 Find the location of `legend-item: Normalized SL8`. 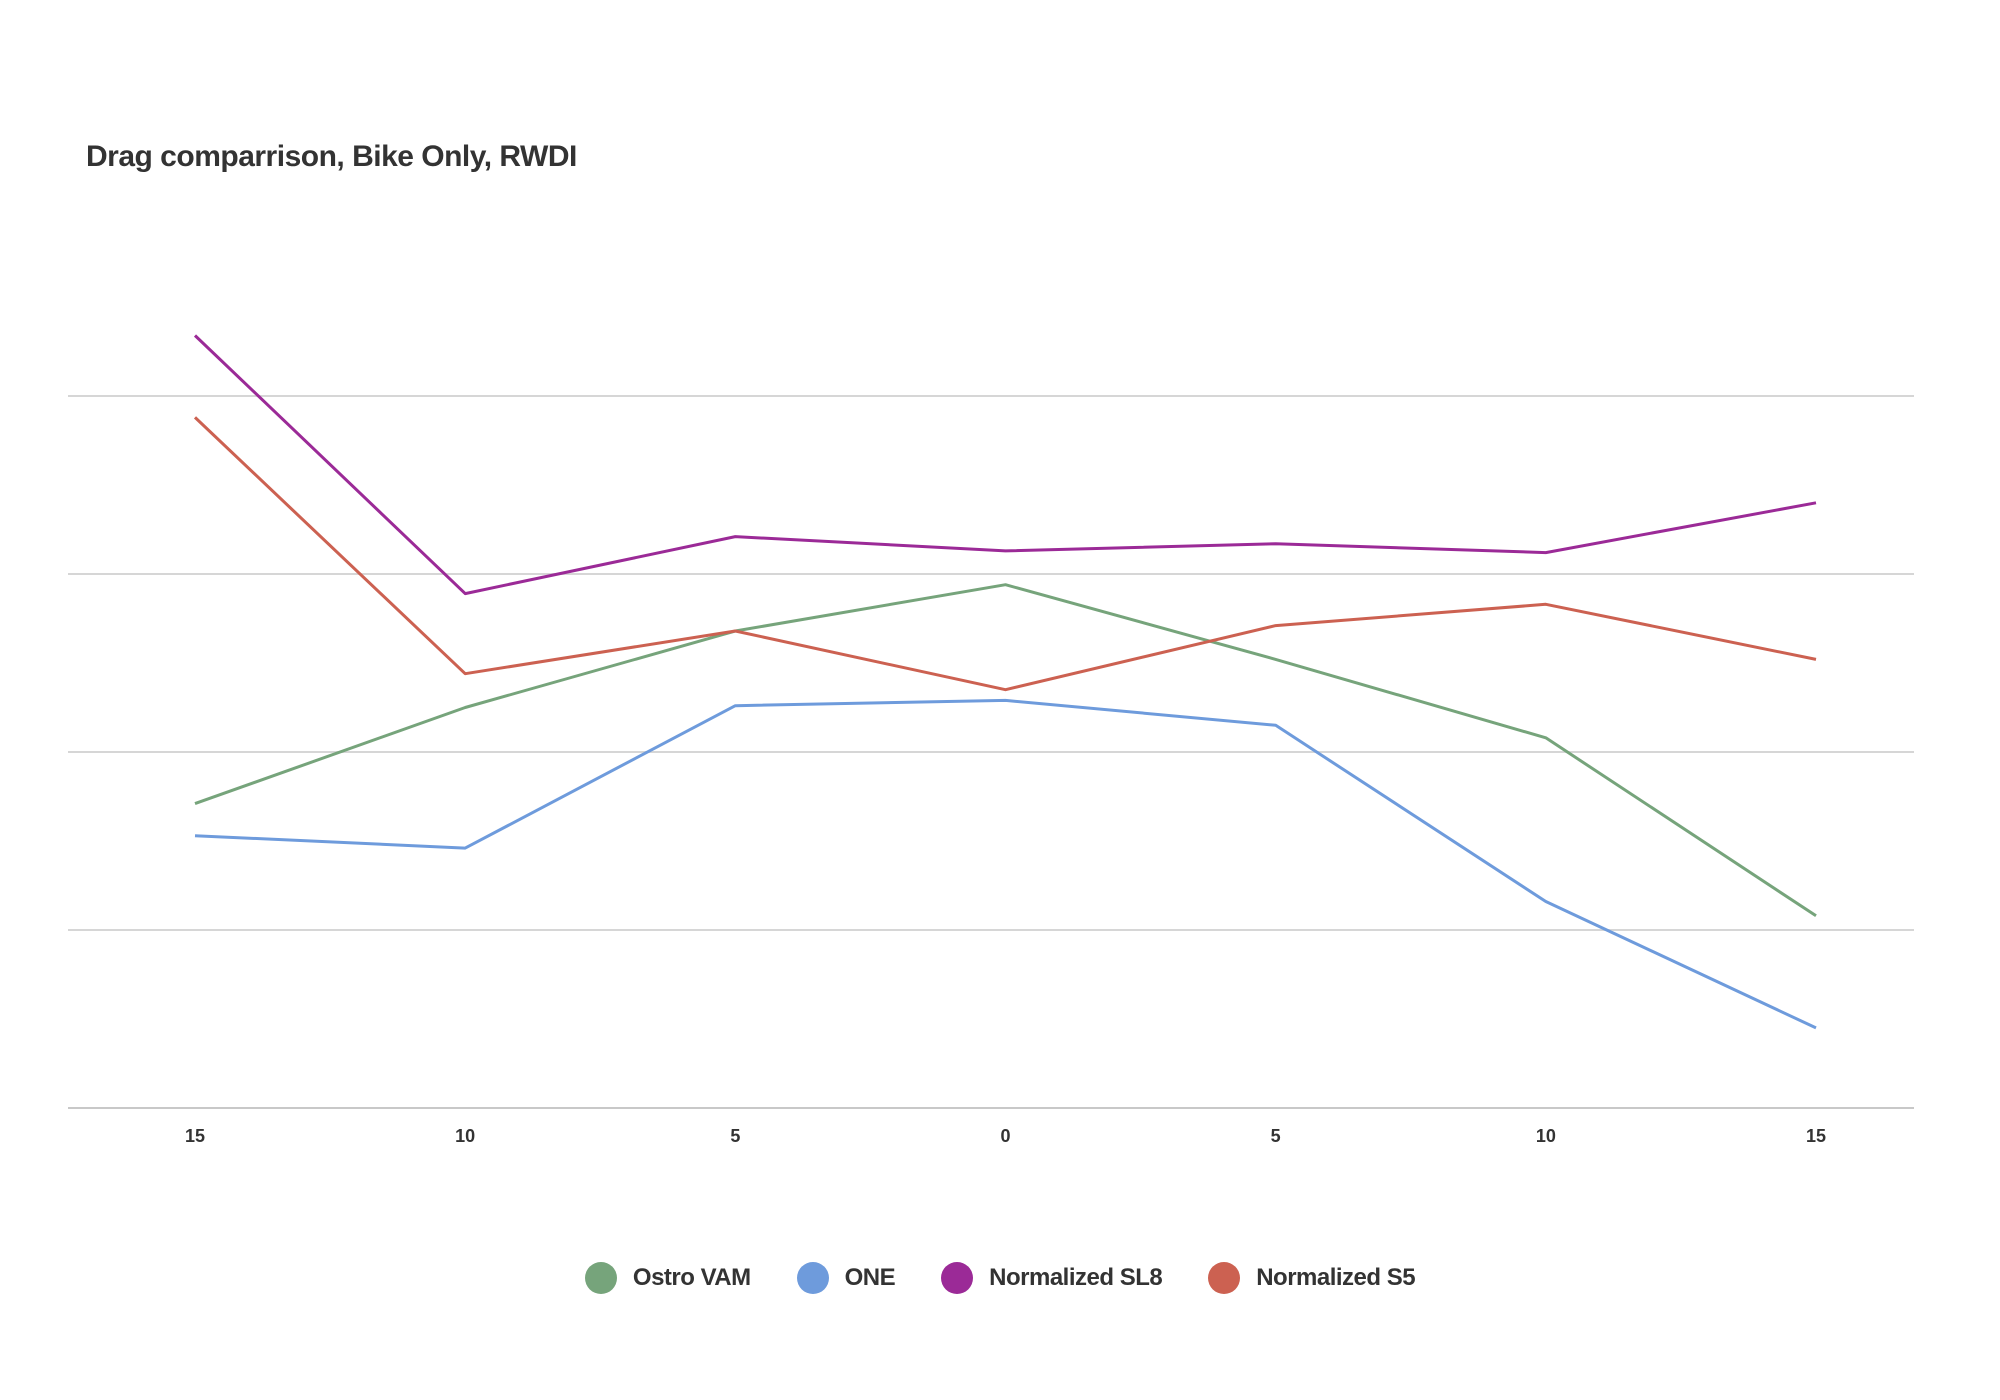

legend-item: Normalized SL8 is located at coordinates (1052, 1278).